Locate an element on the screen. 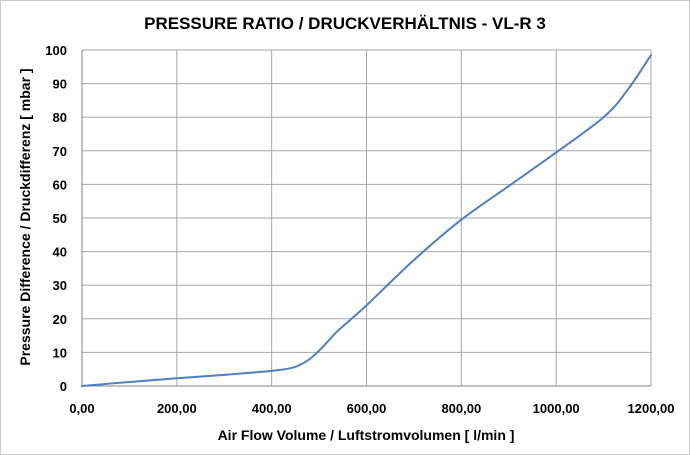 The image size is (690, 455). y-tick-label: 90 is located at coordinates (60, 84).